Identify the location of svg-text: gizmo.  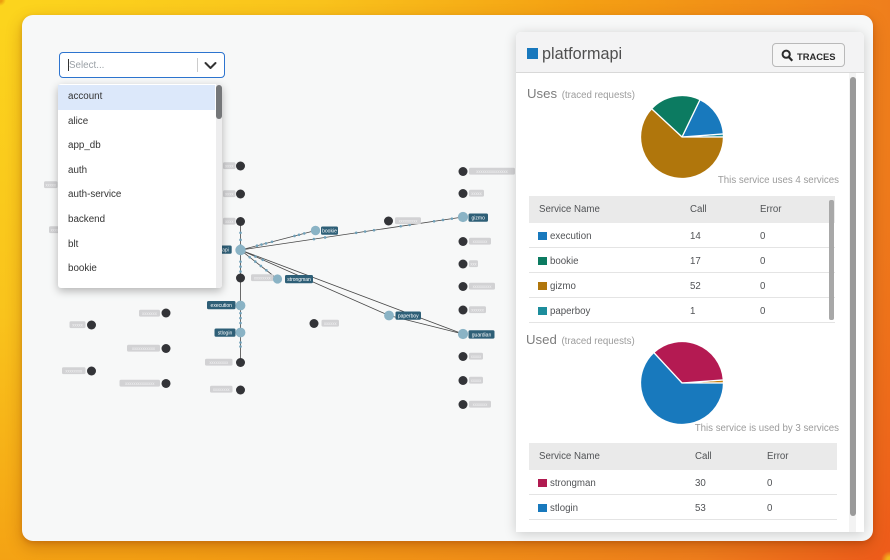
(479, 219).